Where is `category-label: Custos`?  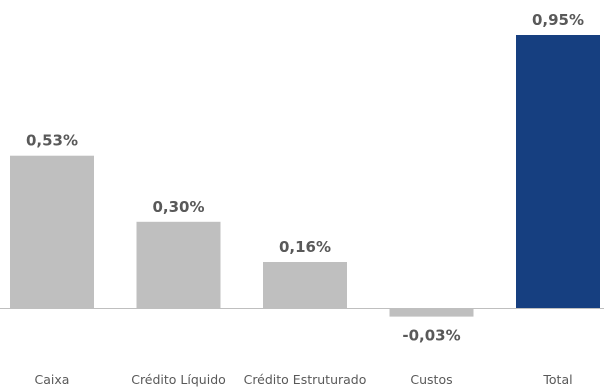
category-label: Custos is located at coordinates (431, 379).